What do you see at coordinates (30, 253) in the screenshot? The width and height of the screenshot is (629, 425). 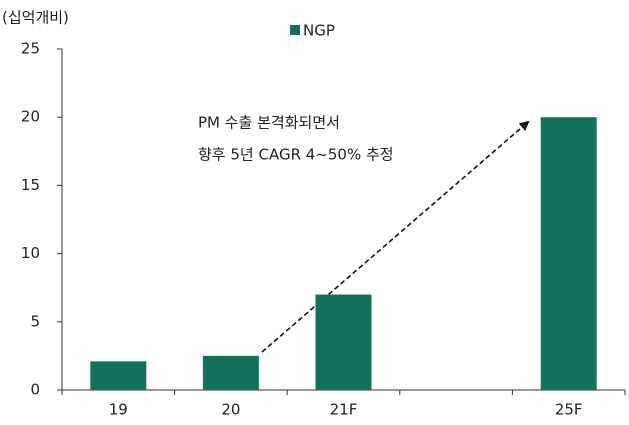 I see `y-tick-label: 10` at bounding box center [30, 253].